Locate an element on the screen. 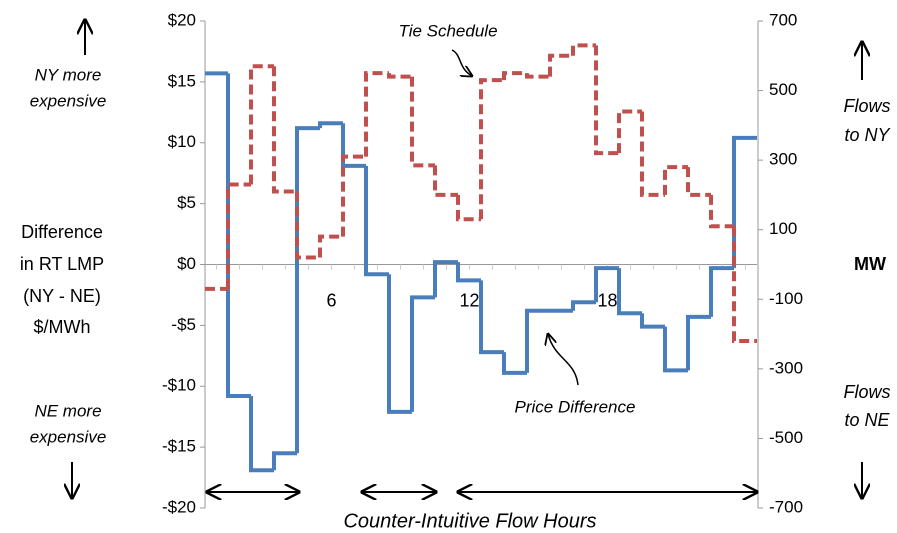 The image size is (897, 533). x-tick-label: 12 is located at coordinates (469, 300).